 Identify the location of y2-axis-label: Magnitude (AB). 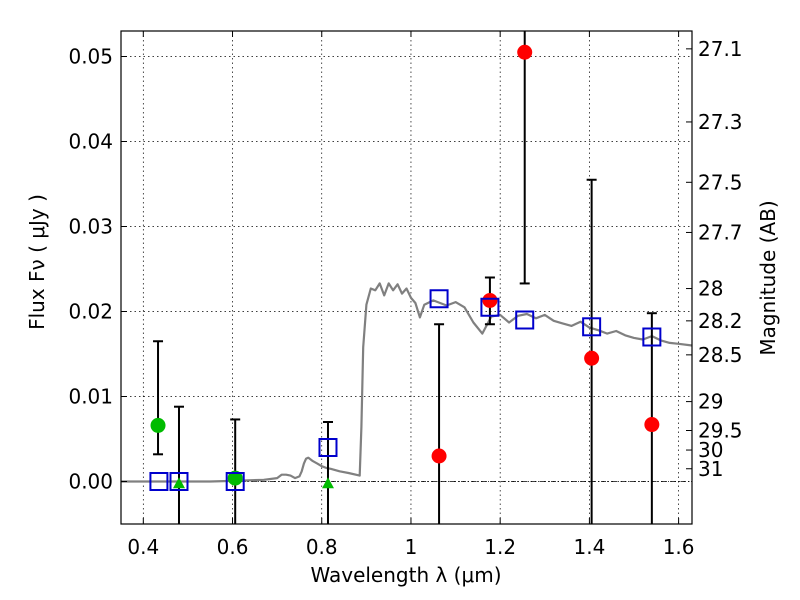
(768, 277).